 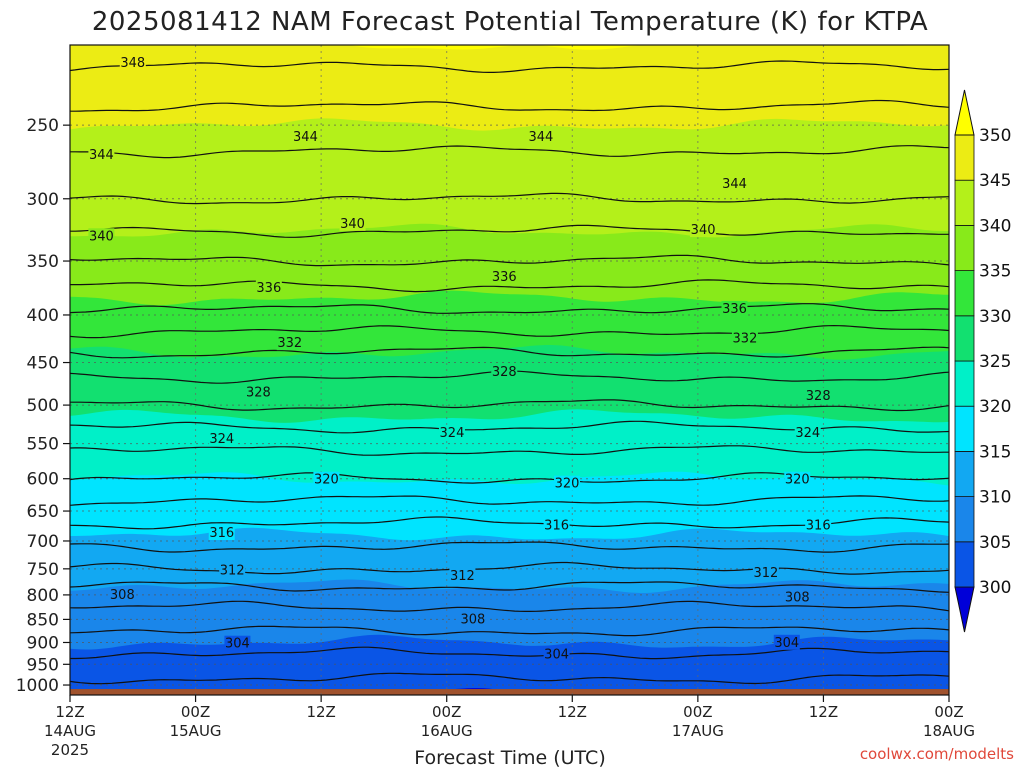 I want to click on ground-fill, so click(x=509, y=692).